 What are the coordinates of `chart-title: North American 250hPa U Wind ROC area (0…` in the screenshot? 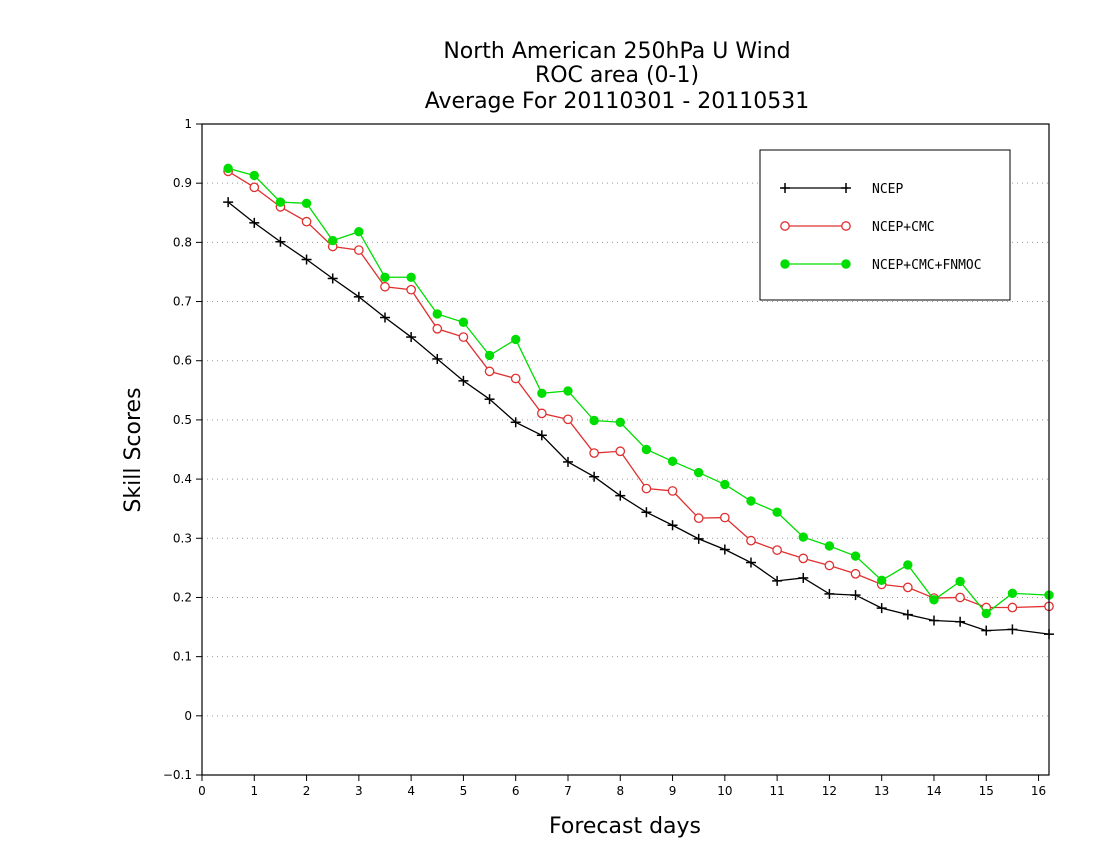 It's located at (617, 76).